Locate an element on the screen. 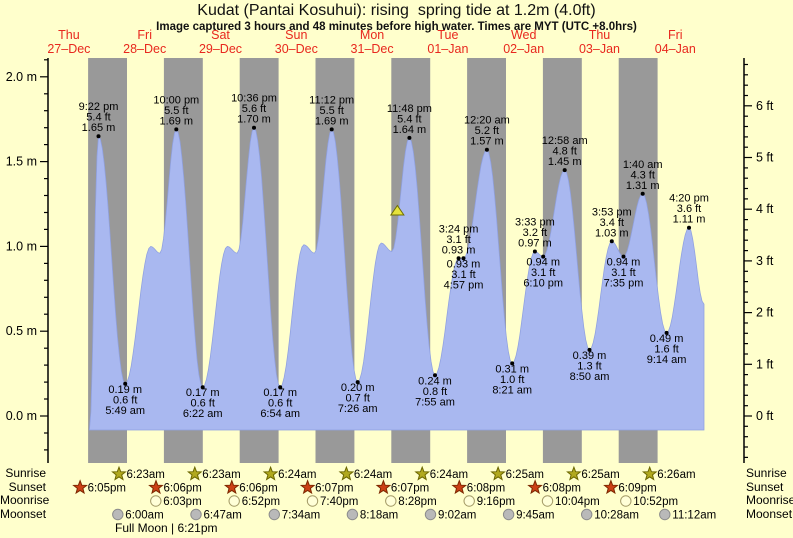 This screenshot has width=793, height=538. tide-annotation-line: 0.7 ft is located at coordinates (357, 399).